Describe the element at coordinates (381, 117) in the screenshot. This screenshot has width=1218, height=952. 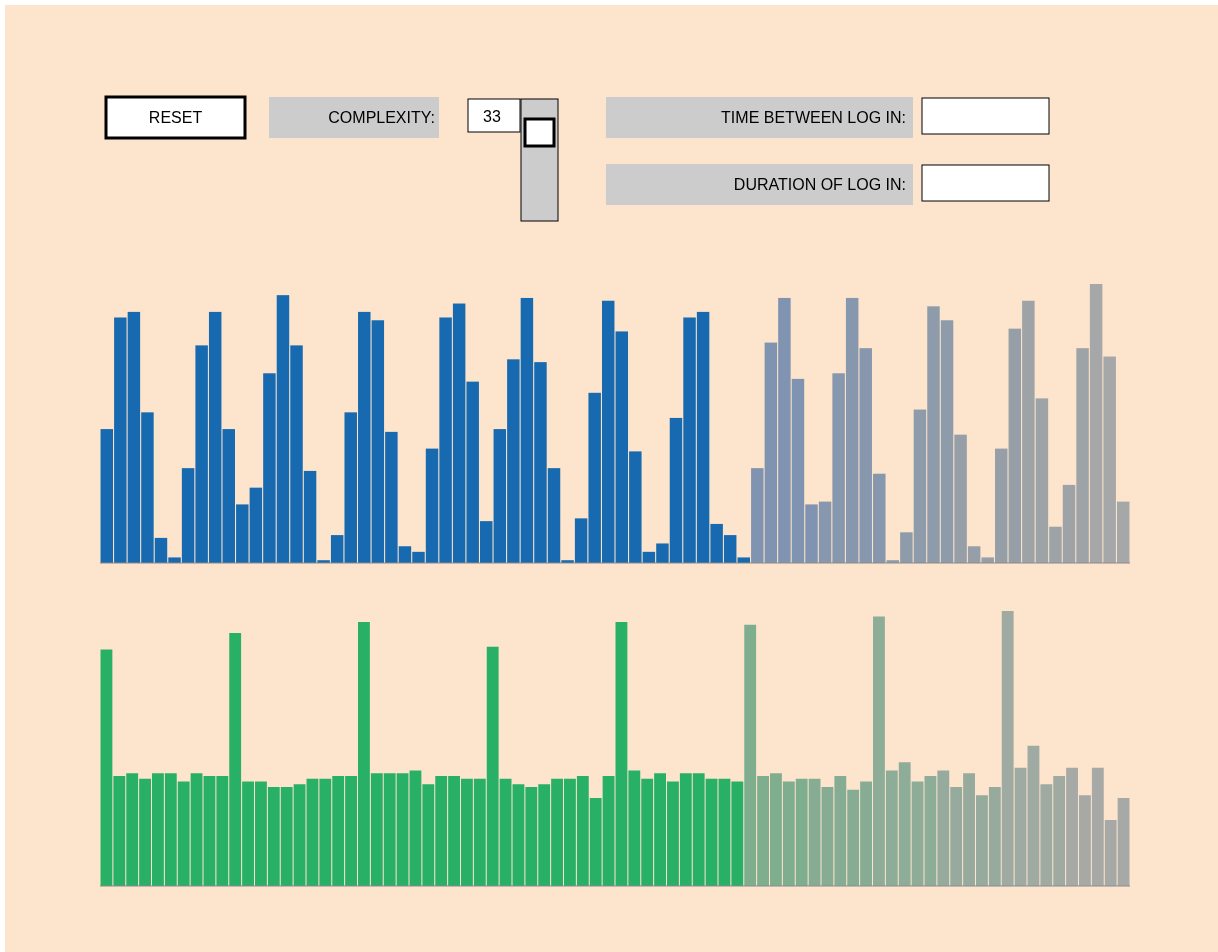
I see `text: COMPLEXITY:` at that location.